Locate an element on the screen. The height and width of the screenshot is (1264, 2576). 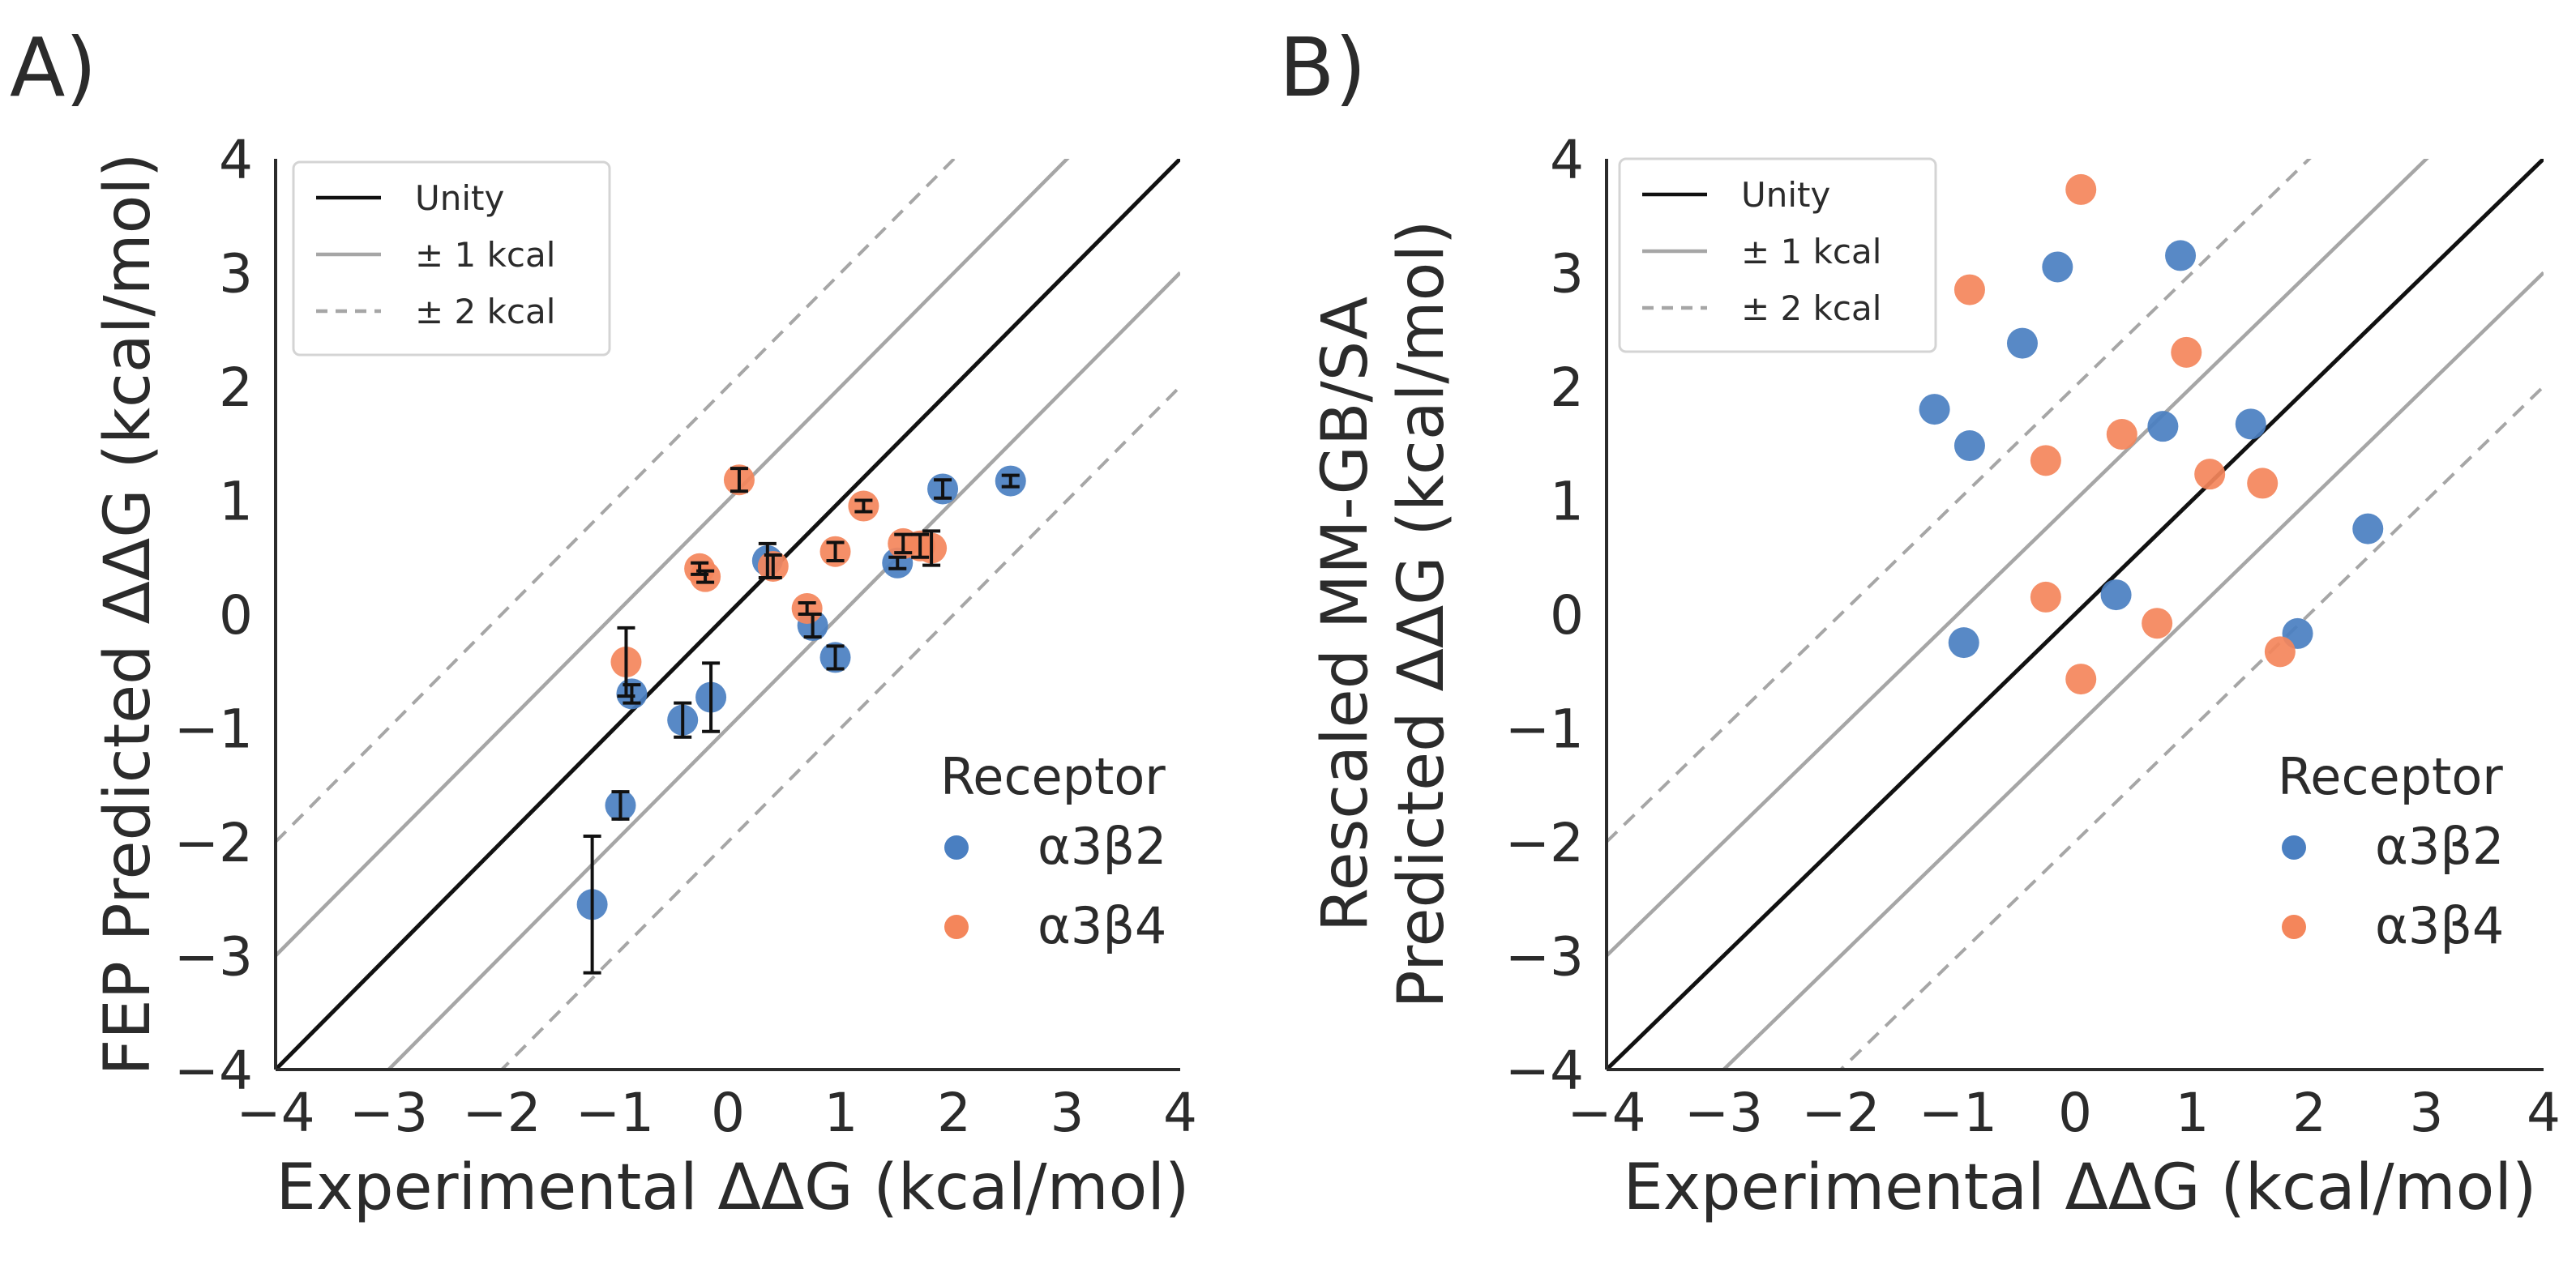
minus-2-kcal-line is located at coordinates (839, 727).